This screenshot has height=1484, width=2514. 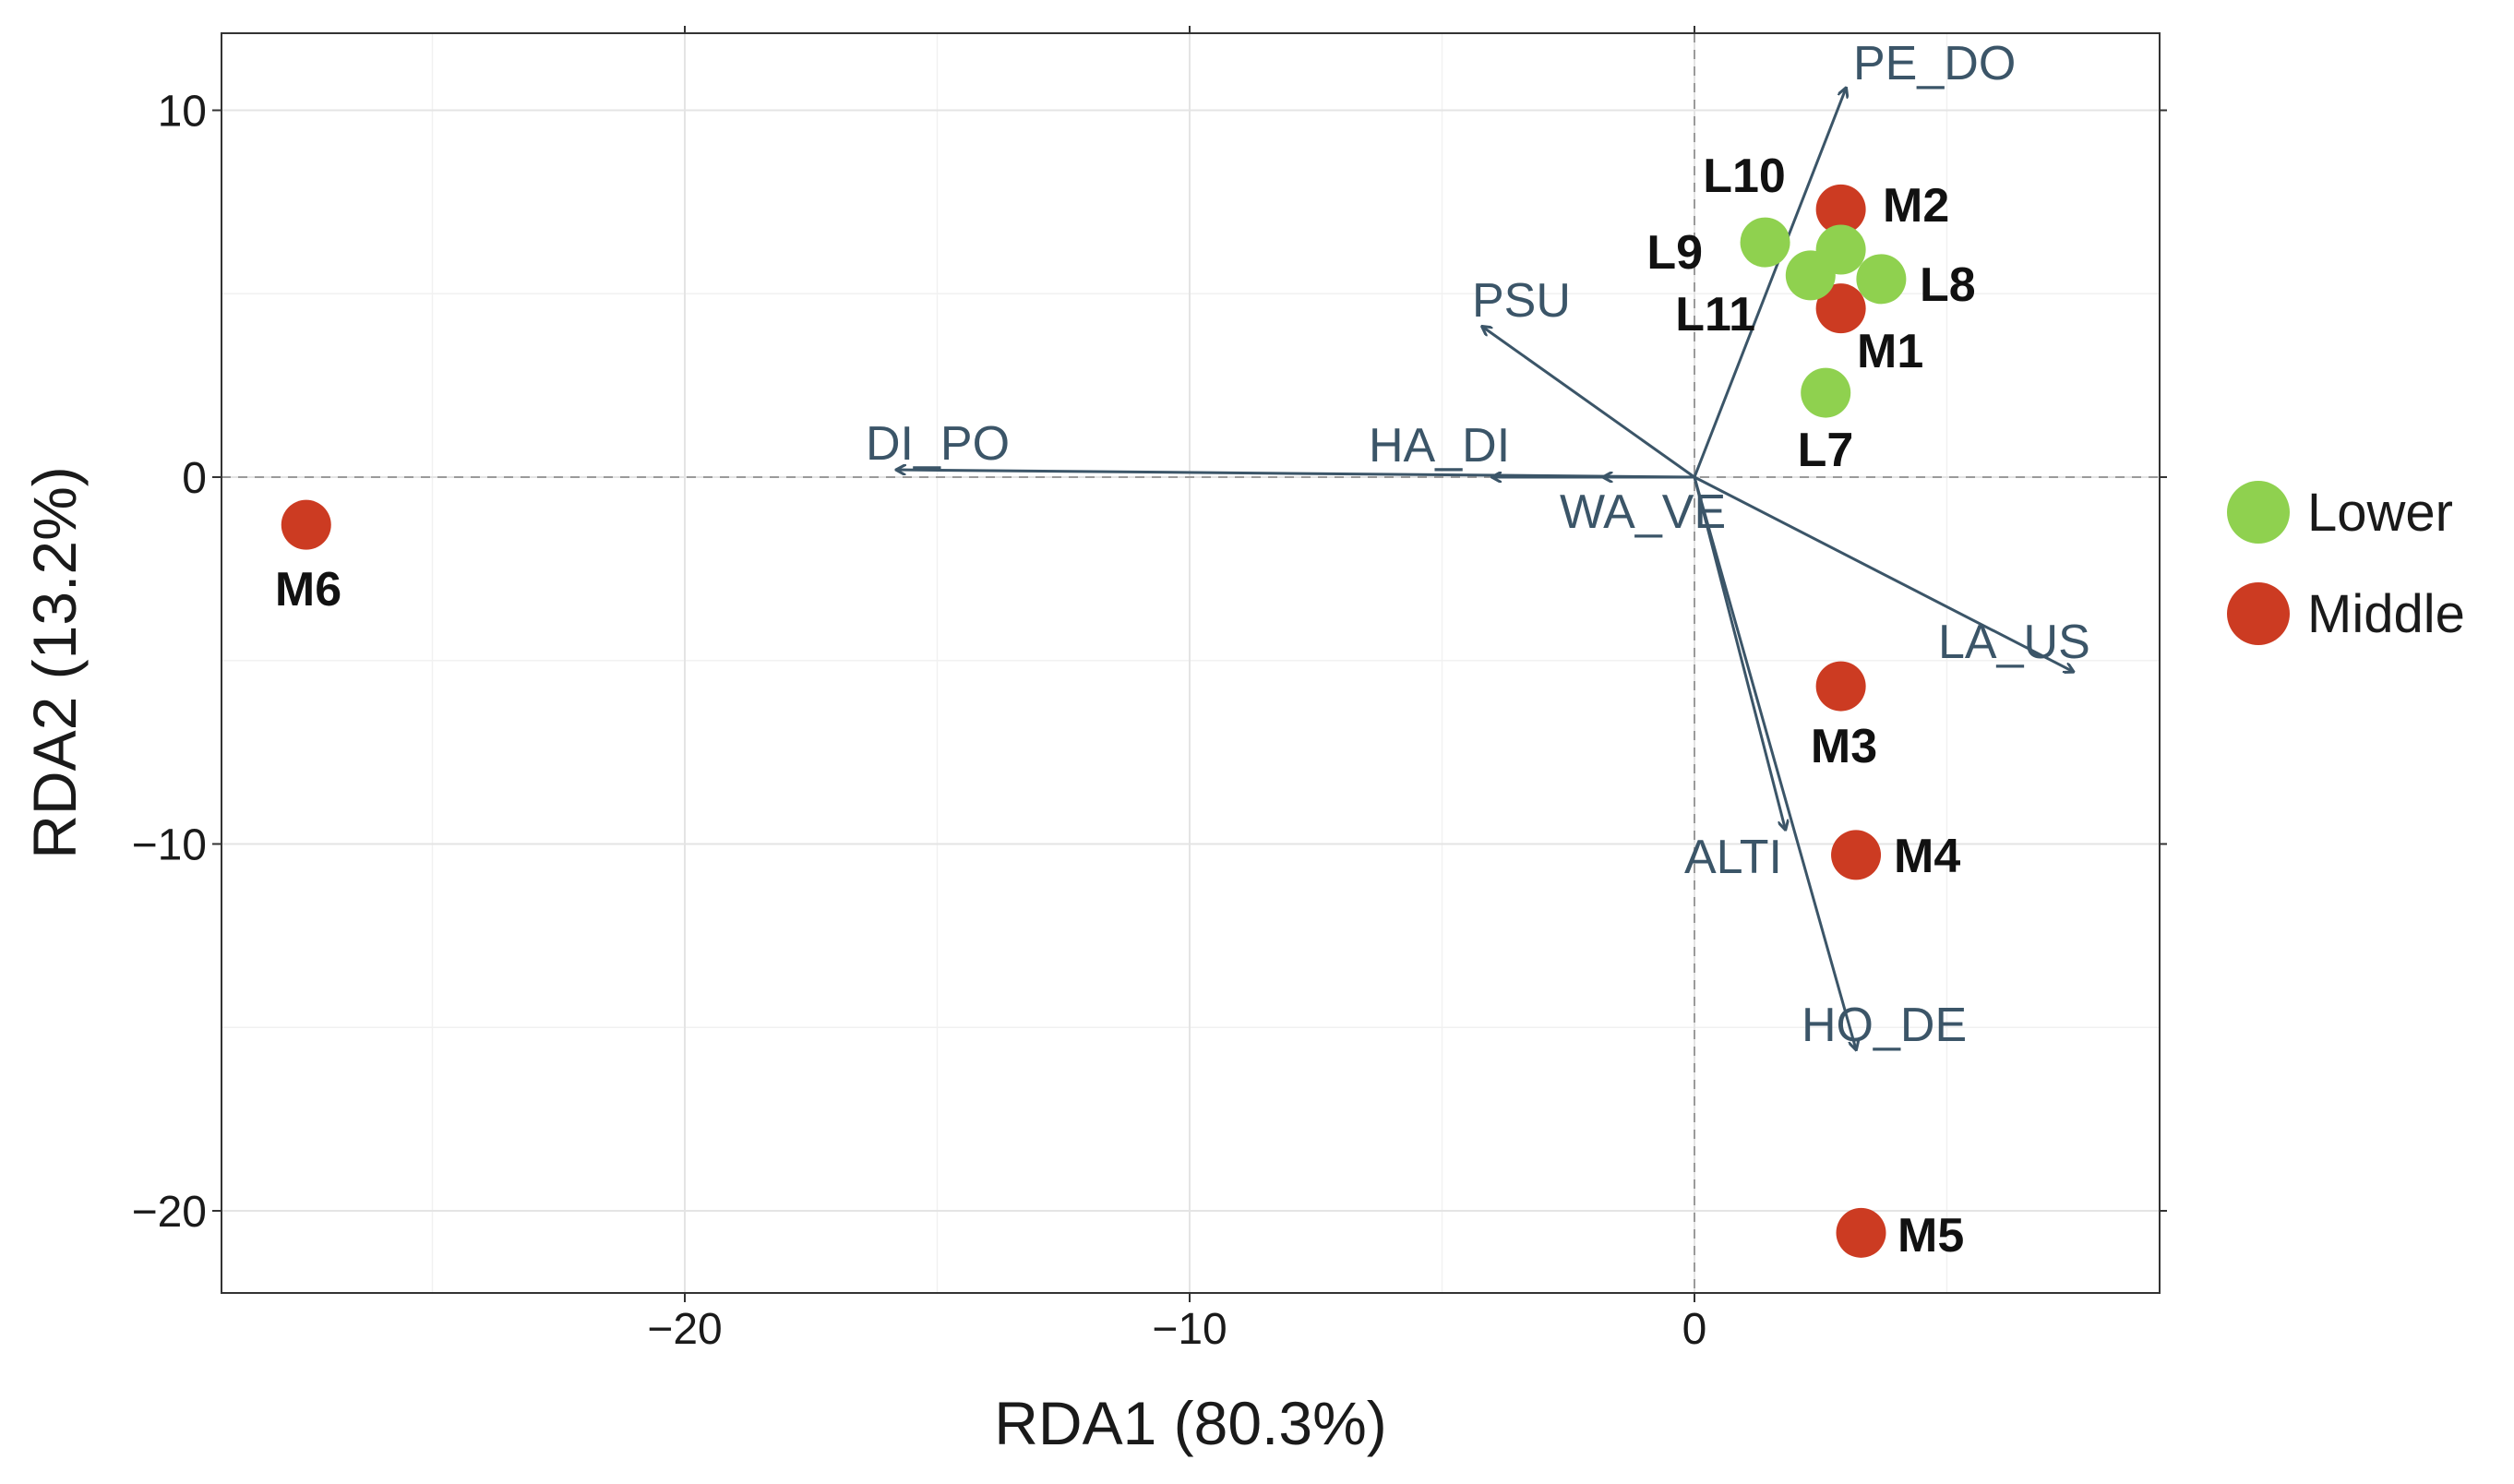 I want to click on point-label: M1, so click(x=1890, y=351).